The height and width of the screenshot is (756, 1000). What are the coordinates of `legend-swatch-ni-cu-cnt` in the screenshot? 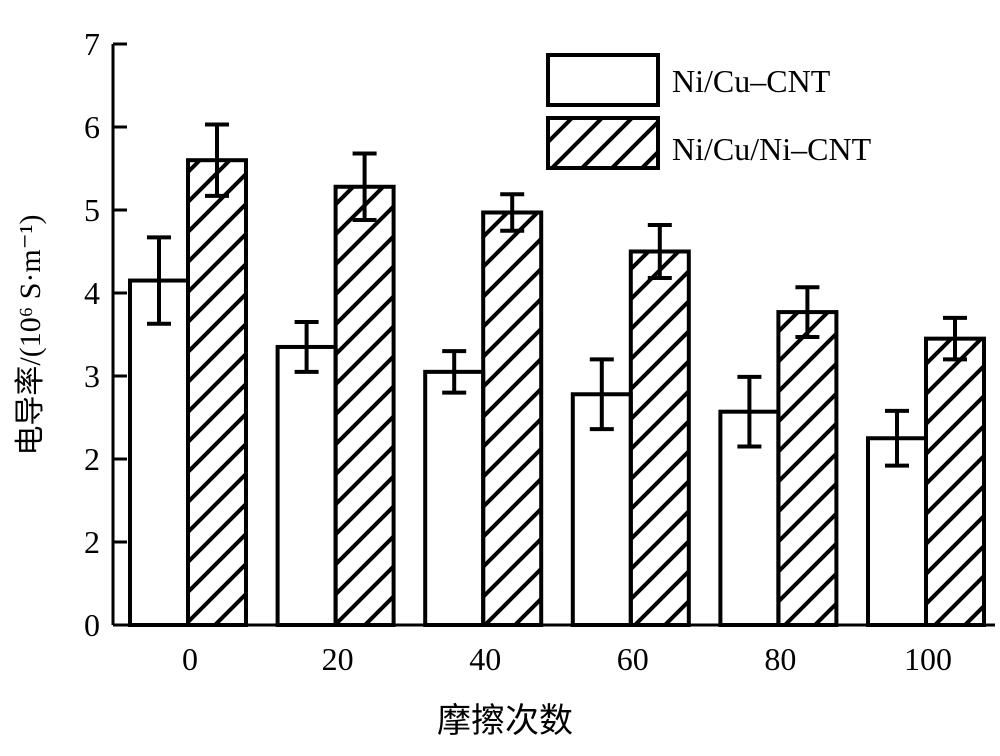 It's located at (603, 80).